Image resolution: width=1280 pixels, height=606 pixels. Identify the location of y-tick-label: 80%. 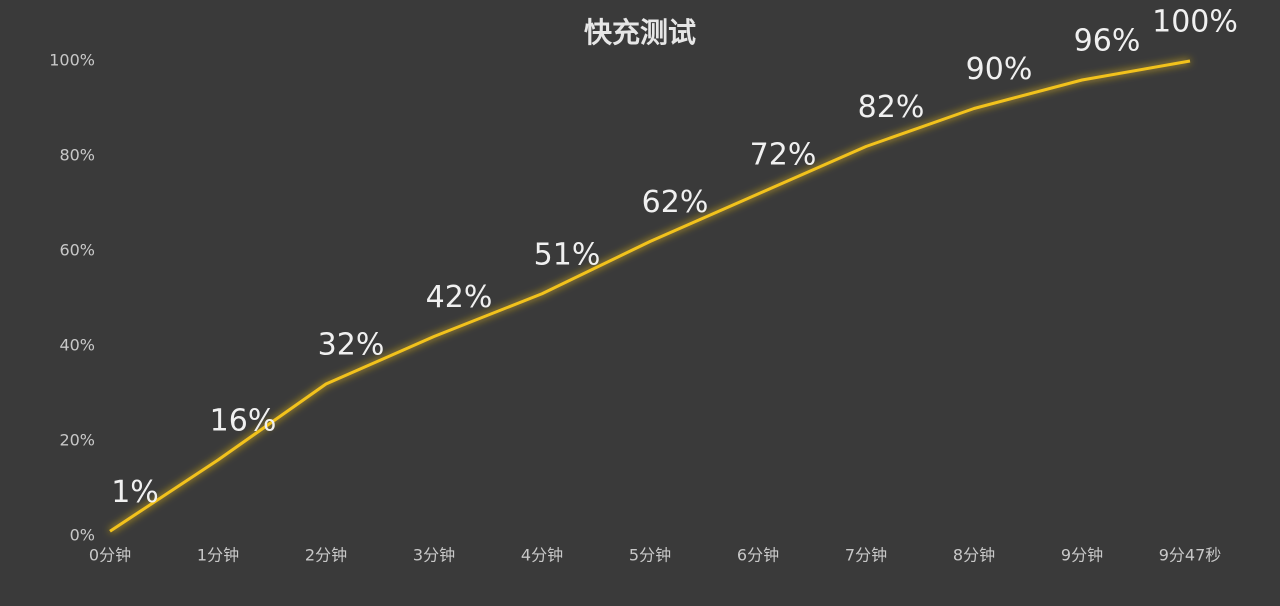
(77, 155).